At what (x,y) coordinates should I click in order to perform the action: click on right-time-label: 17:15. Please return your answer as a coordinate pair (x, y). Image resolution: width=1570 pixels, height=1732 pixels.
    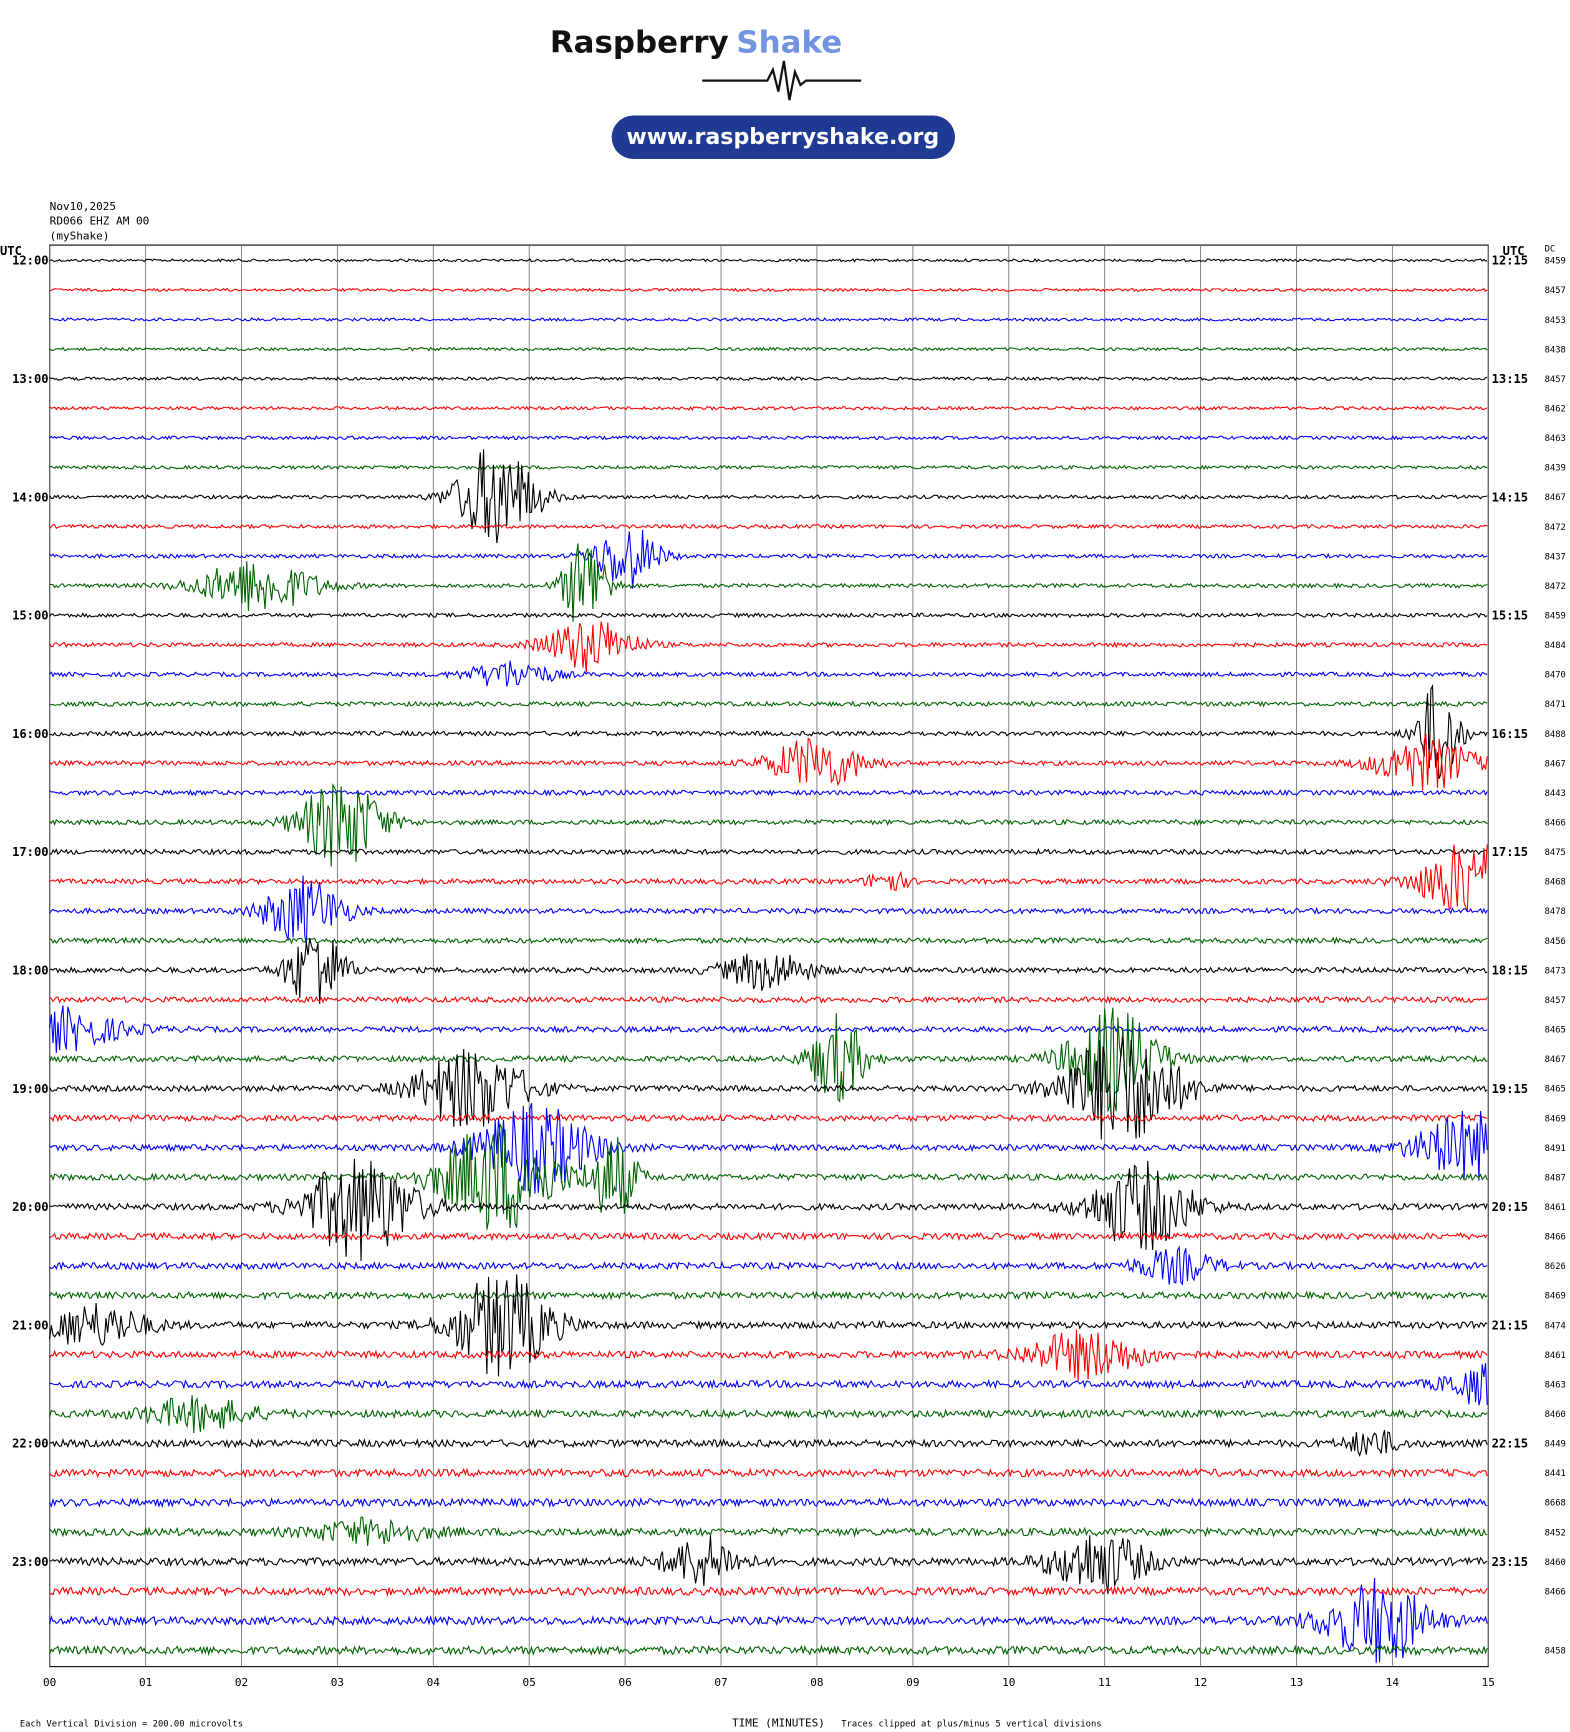
    Looking at the image, I should click on (1510, 852).